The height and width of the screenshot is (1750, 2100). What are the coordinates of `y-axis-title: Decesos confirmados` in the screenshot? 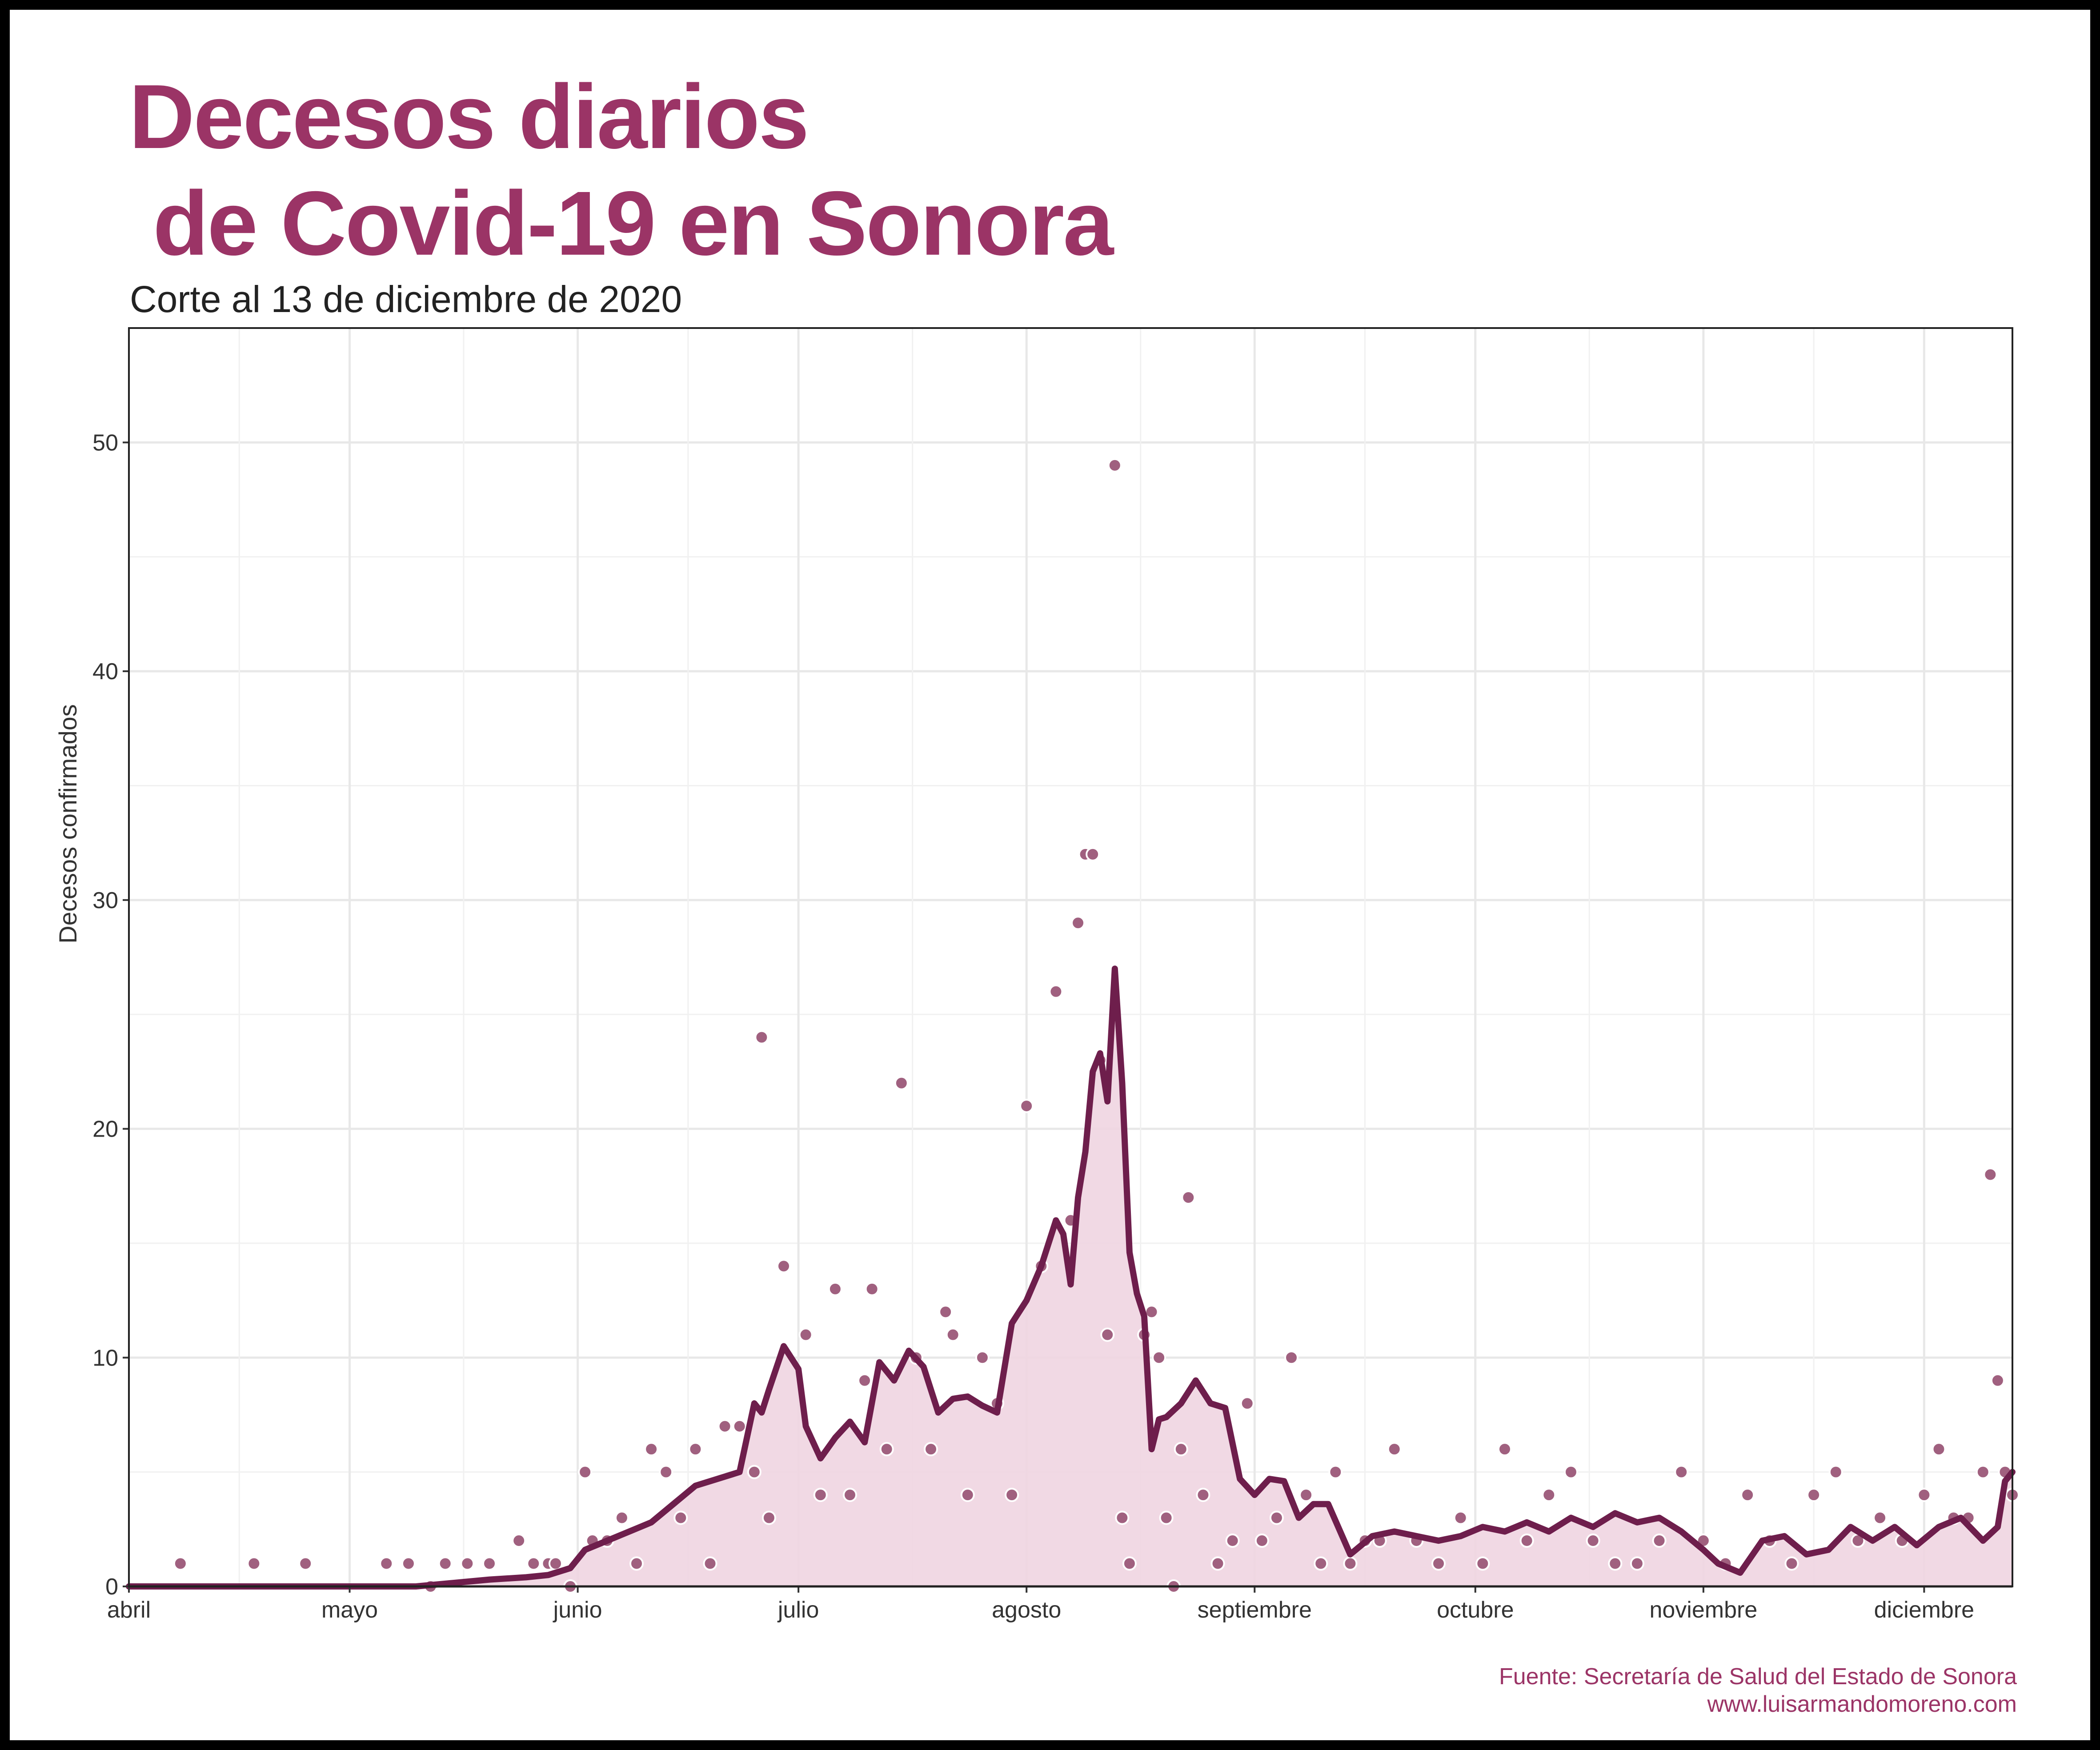 It's located at (68, 823).